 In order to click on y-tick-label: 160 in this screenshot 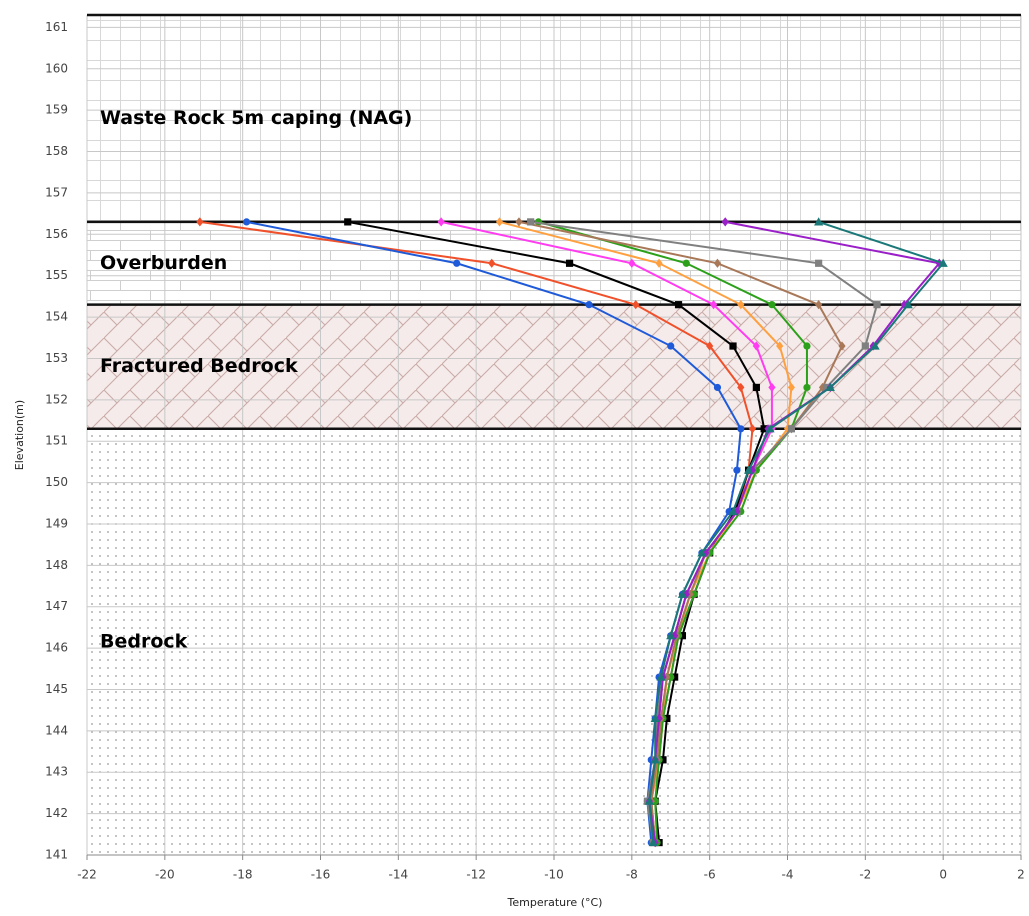, I will do `click(56, 68)`.